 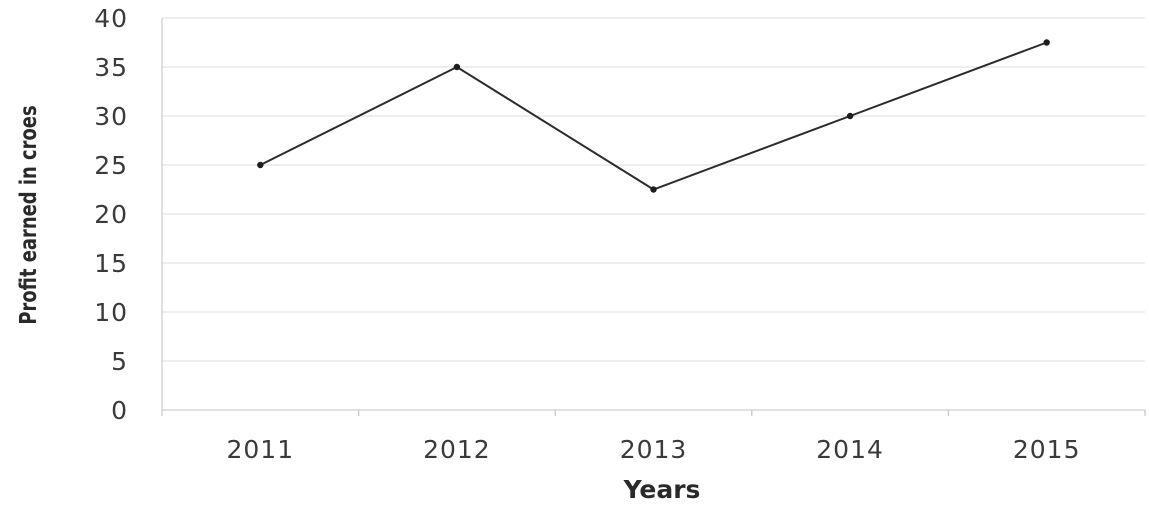 I want to click on y-tick-label: 35, so click(x=111, y=67).